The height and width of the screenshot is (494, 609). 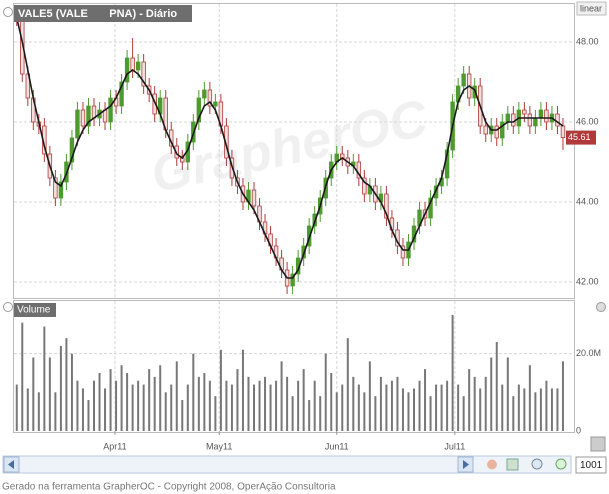 I want to click on scale-label: linear, so click(x=591, y=8).